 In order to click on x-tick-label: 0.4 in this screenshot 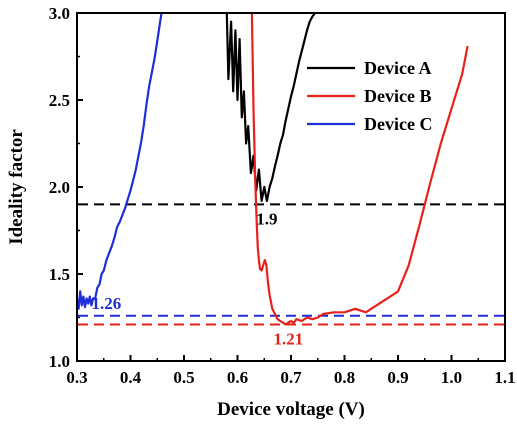, I will do `click(131, 377)`.